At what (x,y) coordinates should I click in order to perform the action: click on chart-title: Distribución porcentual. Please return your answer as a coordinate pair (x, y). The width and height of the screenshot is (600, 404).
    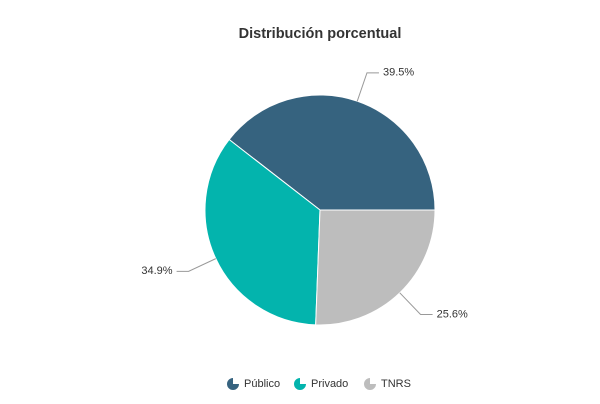
    Looking at the image, I should click on (320, 34).